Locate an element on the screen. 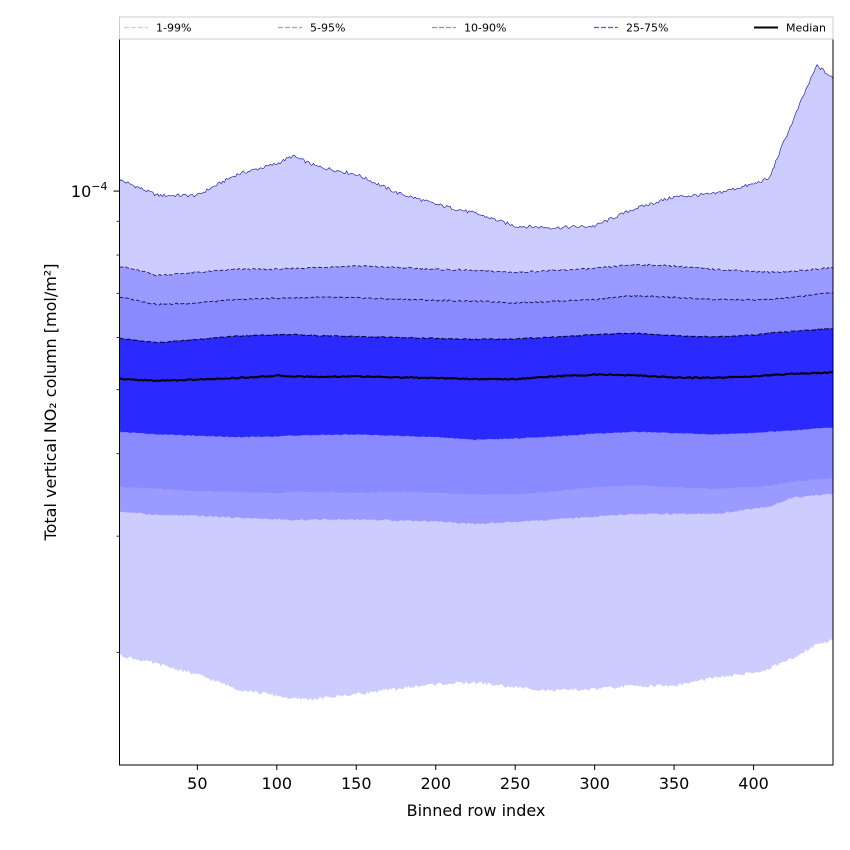 This screenshot has width=850, height=850. band-25-75-upper-line is located at coordinates (476, 335).